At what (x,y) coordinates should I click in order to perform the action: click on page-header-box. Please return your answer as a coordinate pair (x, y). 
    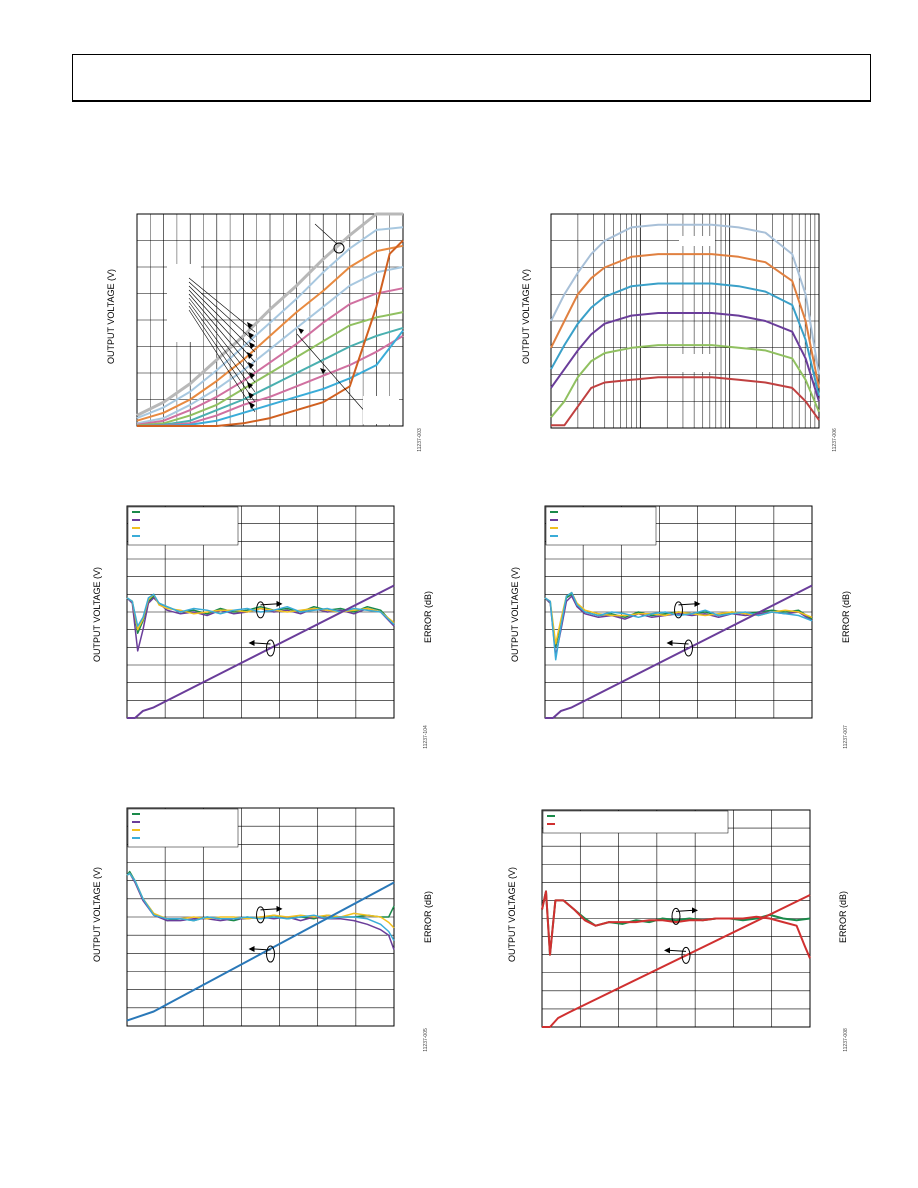
    Looking at the image, I should click on (471, 78).